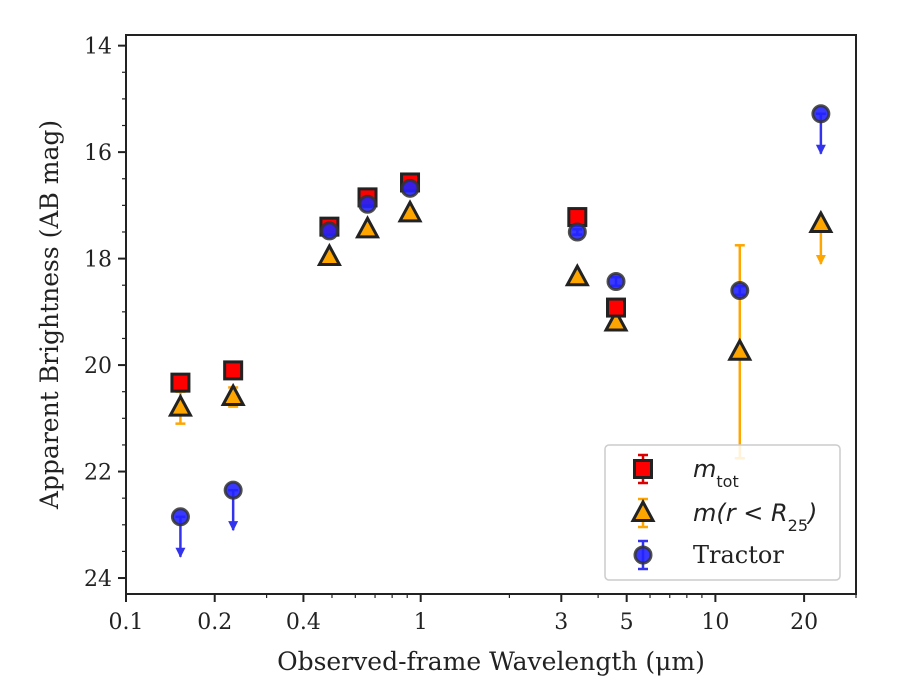  What do you see at coordinates (98, 579) in the screenshot?
I see `y-tick-label: 24` at bounding box center [98, 579].